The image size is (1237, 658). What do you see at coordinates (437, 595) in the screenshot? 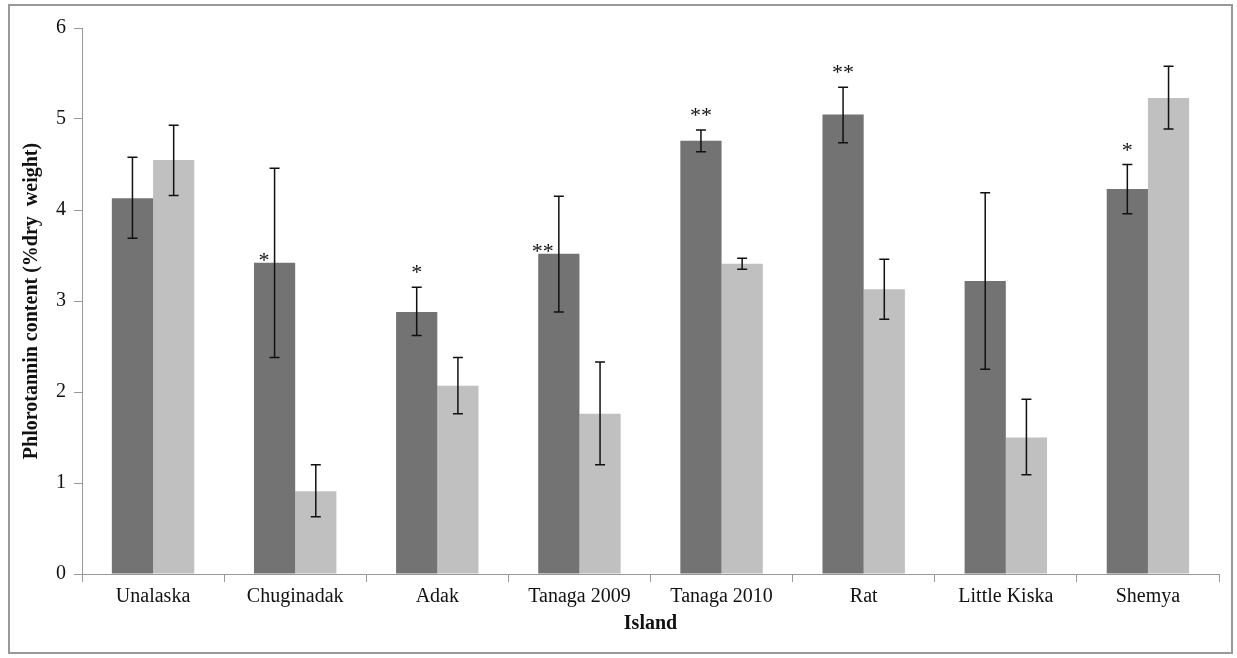
I see `x-tick-label: Adak` at bounding box center [437, 595].